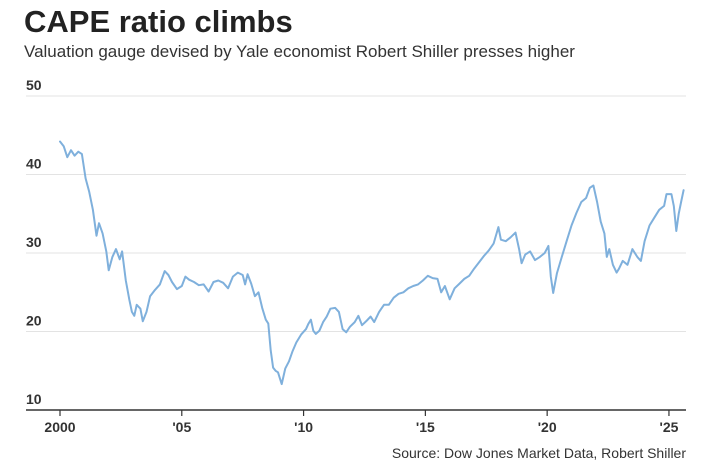  I want to click on y-tick-label-10: 10, so click(34, 399).